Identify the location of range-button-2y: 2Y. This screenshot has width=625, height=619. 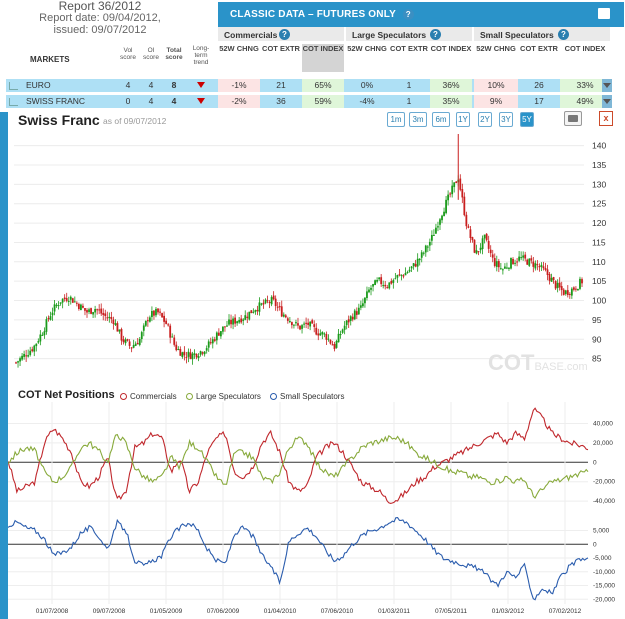
(485, 119).